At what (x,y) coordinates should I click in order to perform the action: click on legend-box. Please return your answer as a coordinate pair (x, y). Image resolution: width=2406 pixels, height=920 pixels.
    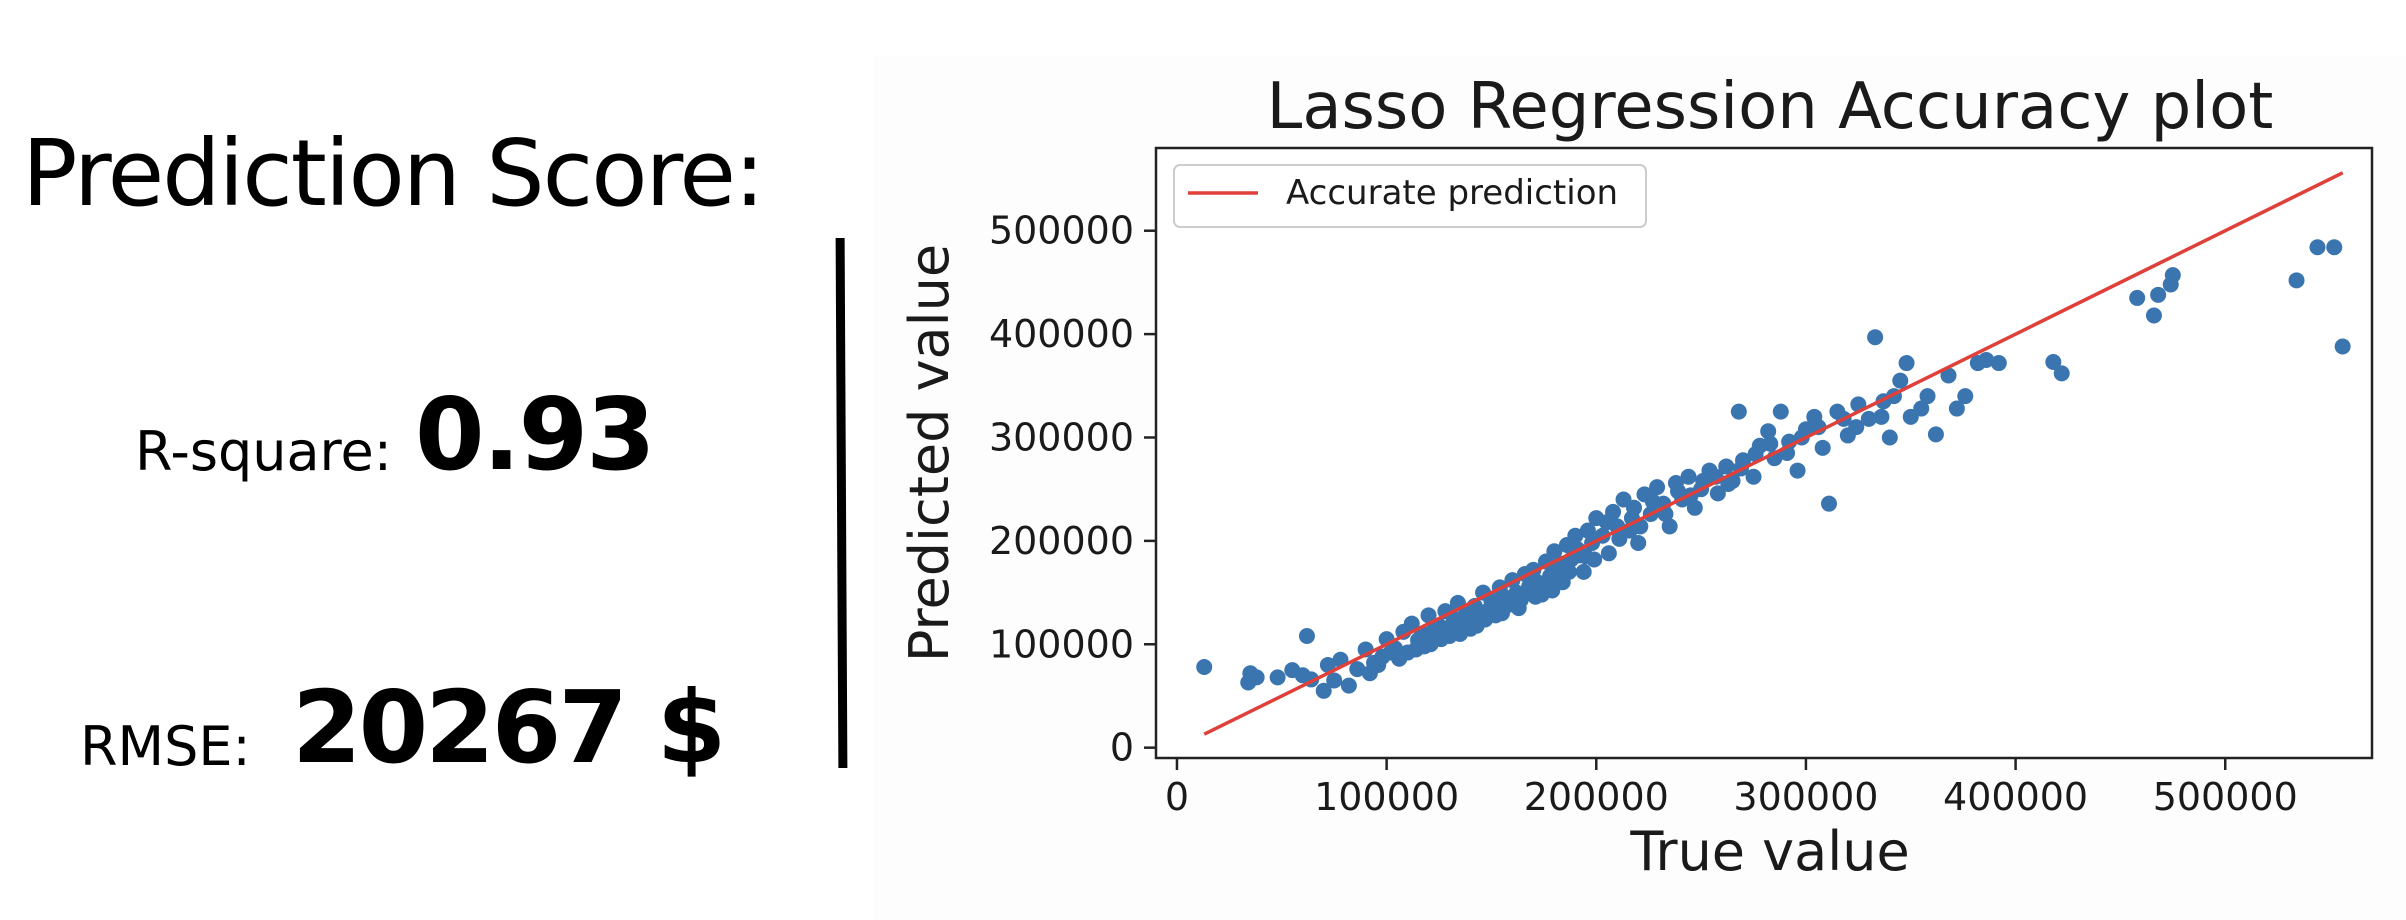
    Looking at the image, I should click on (1410, 196).